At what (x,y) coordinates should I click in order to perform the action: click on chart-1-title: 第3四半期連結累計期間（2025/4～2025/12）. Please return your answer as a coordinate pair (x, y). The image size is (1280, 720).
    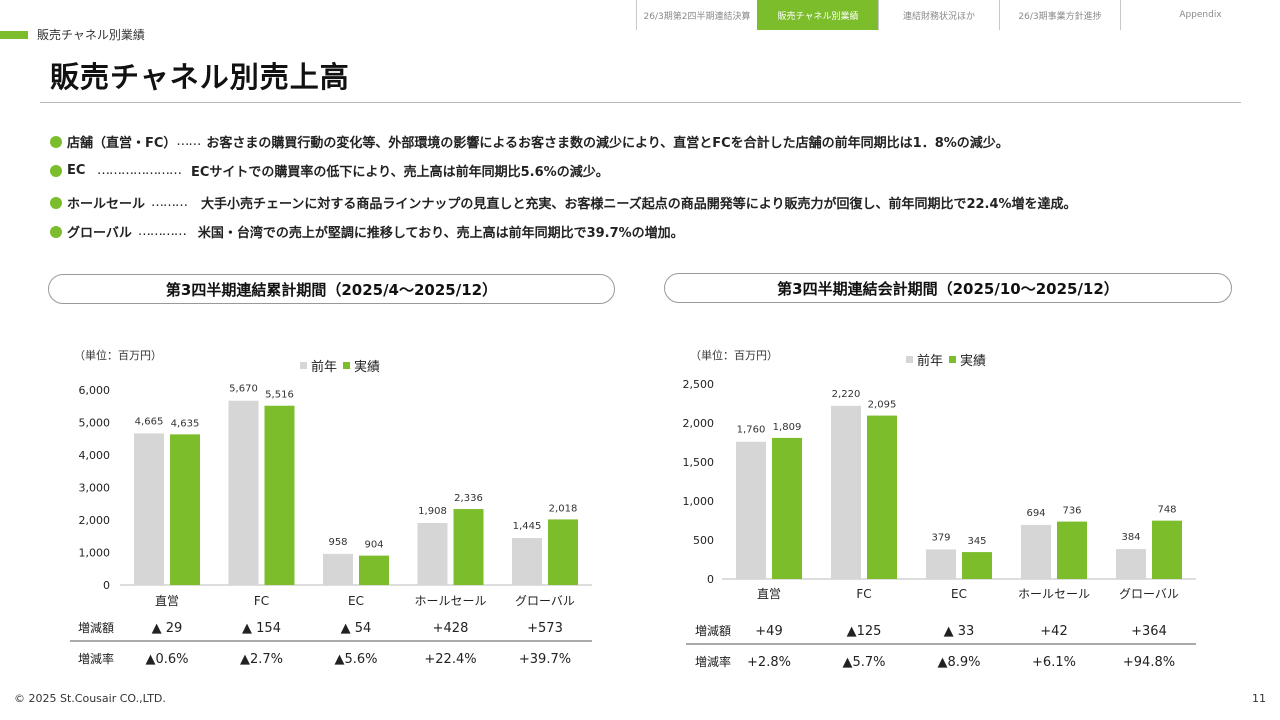
    Looking at the image, I should click on (331, 289).